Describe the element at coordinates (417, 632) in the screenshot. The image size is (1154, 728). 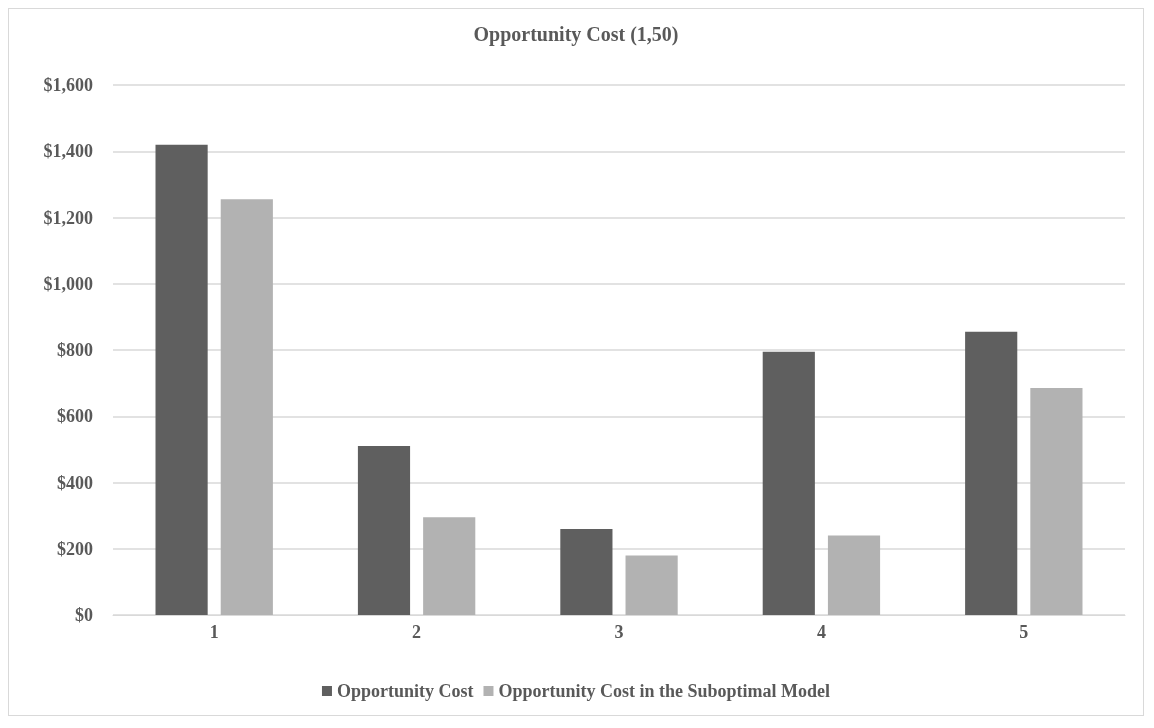
I see `x-tick-label: 2` at that location.